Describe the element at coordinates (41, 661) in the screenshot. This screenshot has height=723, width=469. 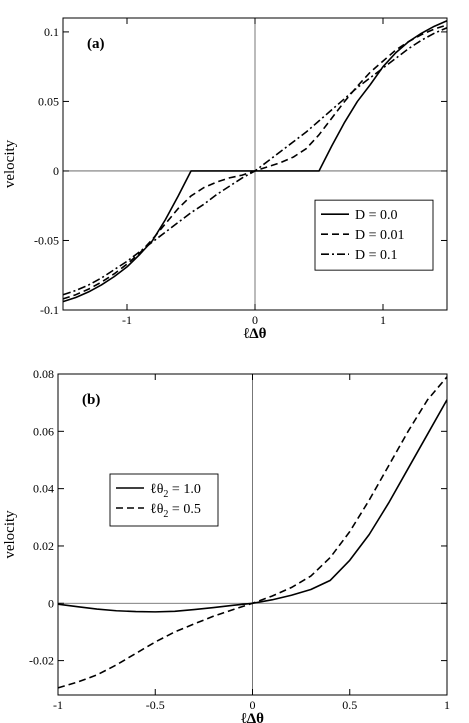
I see `panel-b-y-tick-label: -0.02` at that location.